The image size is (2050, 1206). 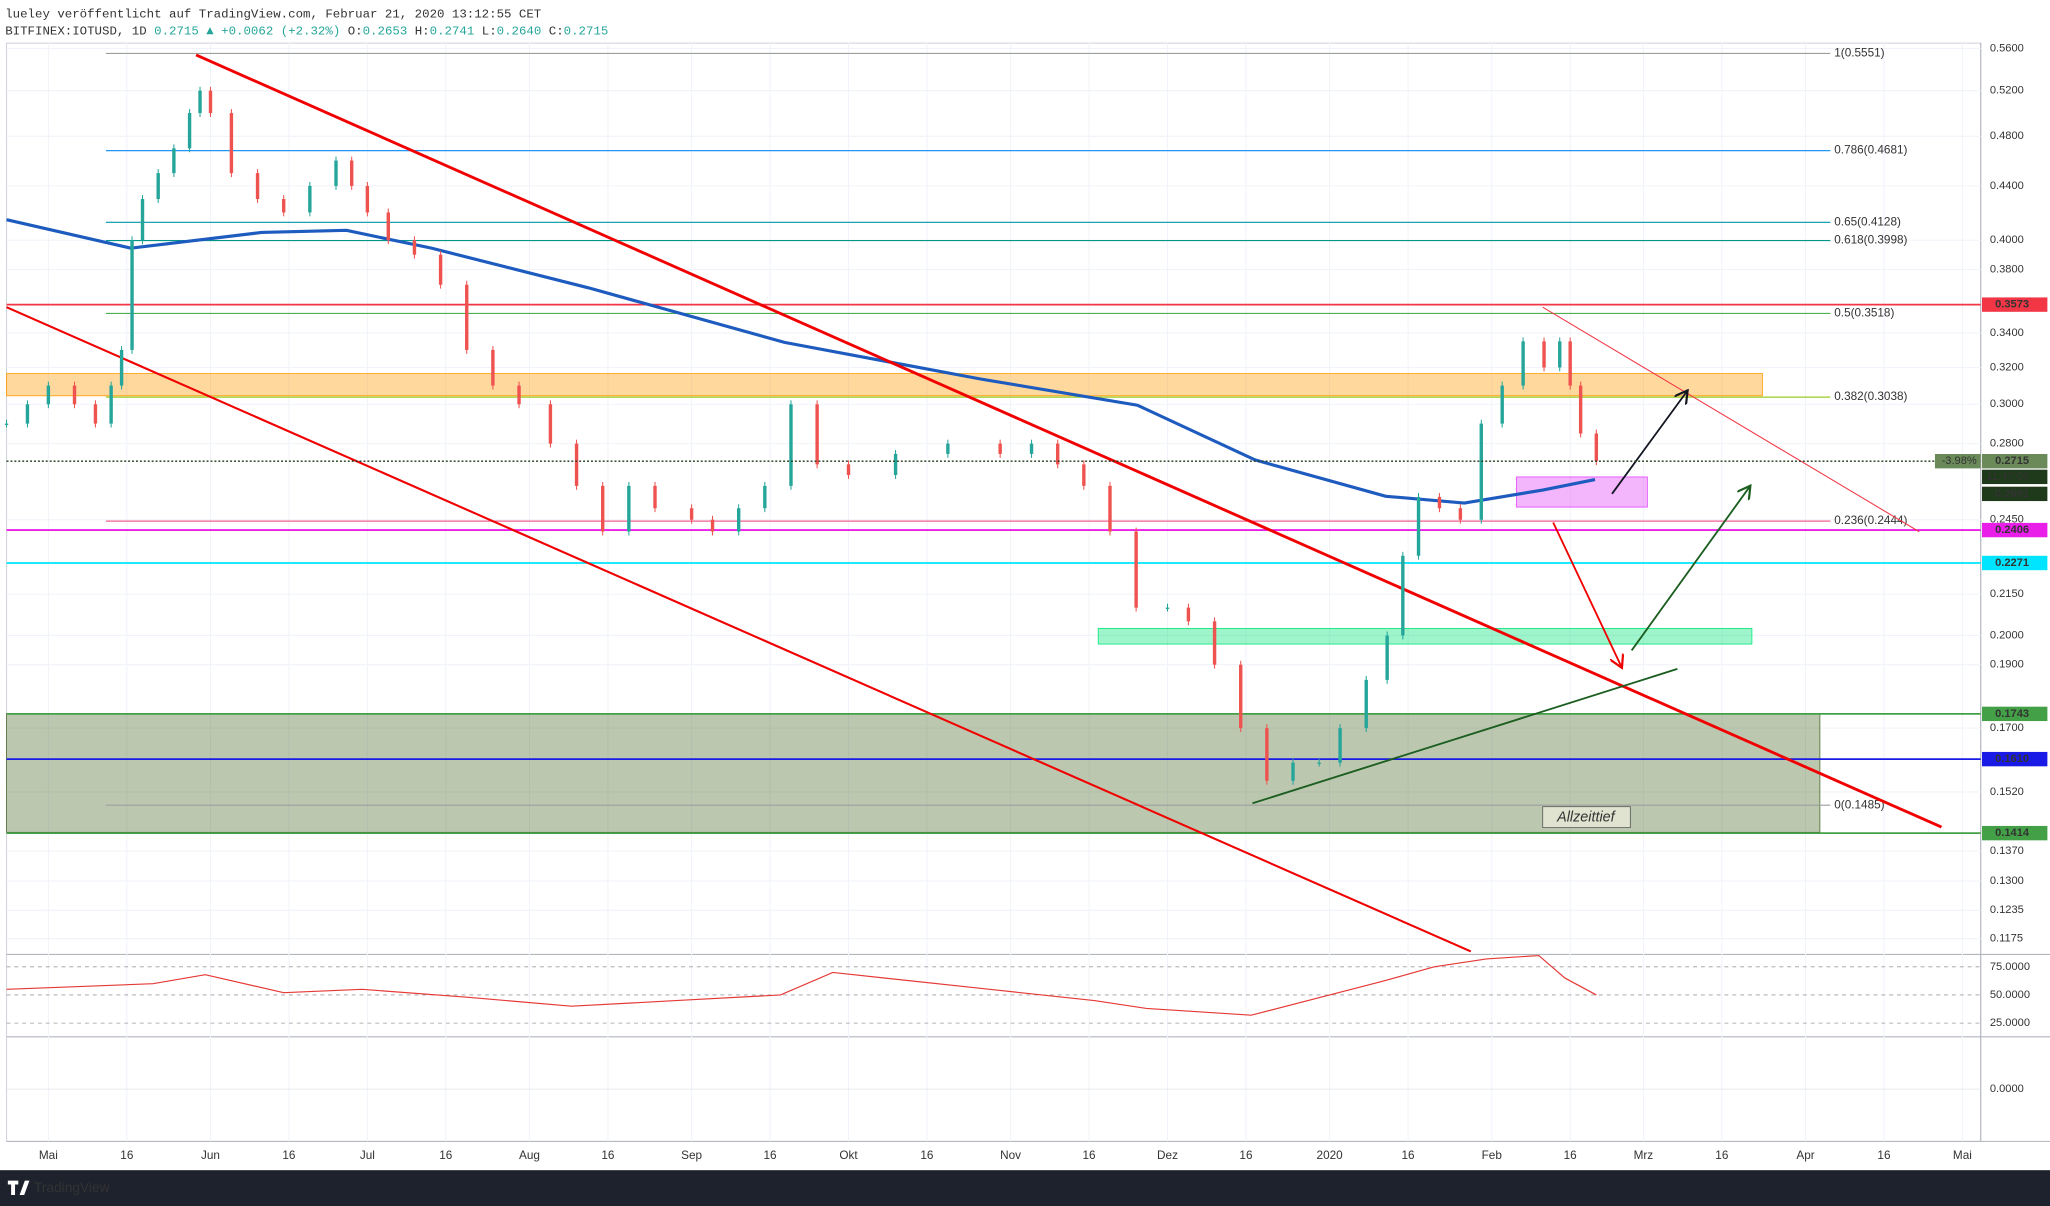 What do you see at coordinates (2007, 136) in the screenshot?
I see `y-tick-label: 0.4800` at bounding box center [2007, 136].